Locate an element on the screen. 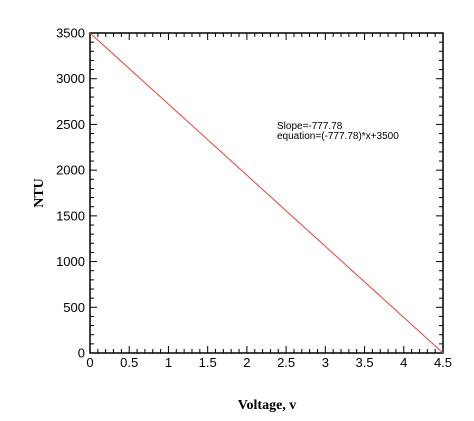 This screenshot has height=421, width=474. x-tick-label: 0 is located at coordinates (89, 362).